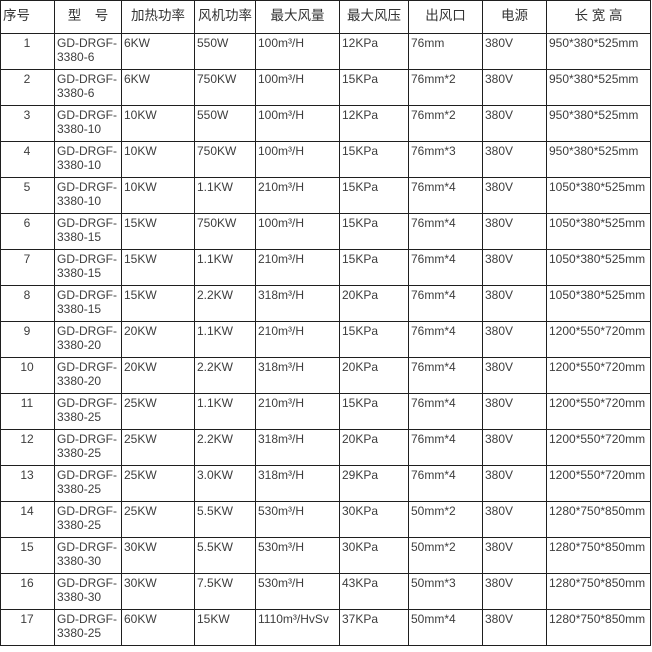 The image size is (652, 652). I want to click on cell-fan-power: 5.5KW, so click(225, 519).